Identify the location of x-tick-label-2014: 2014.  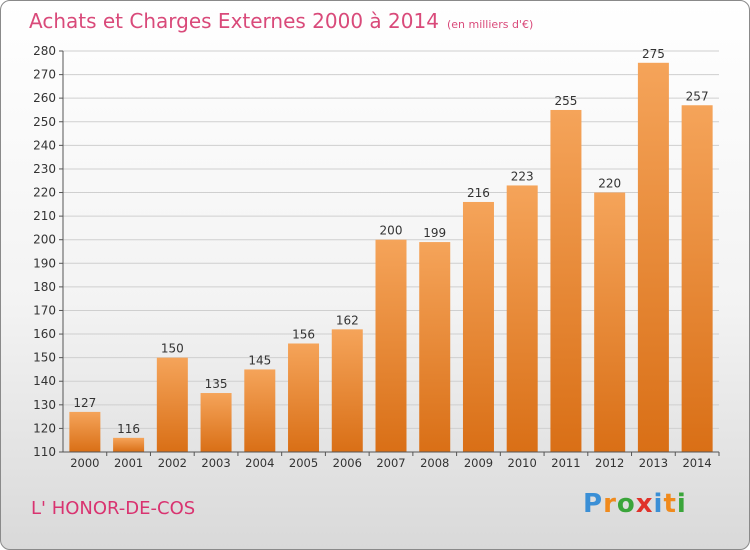
(696, 463).